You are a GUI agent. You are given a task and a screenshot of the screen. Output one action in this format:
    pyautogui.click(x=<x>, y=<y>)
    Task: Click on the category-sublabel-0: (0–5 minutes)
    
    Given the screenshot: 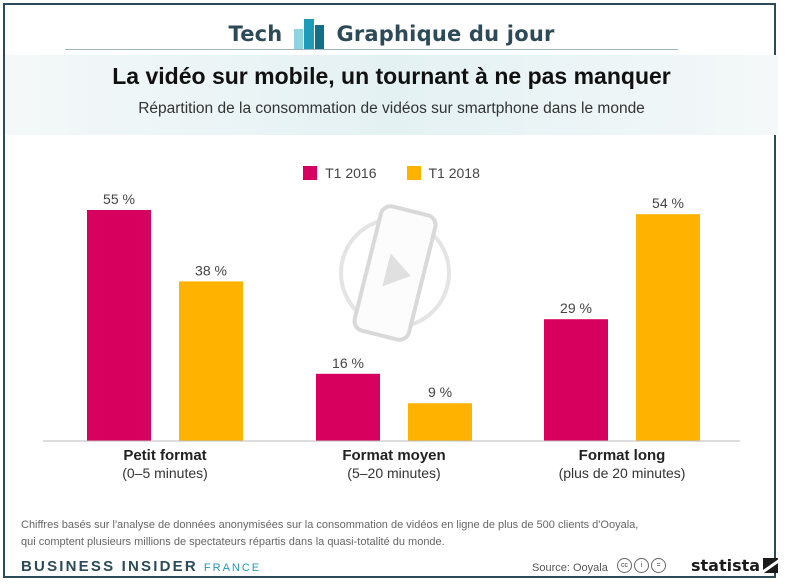 What is the action you would take?
    pyautogui.click(x=165, y=473)
    